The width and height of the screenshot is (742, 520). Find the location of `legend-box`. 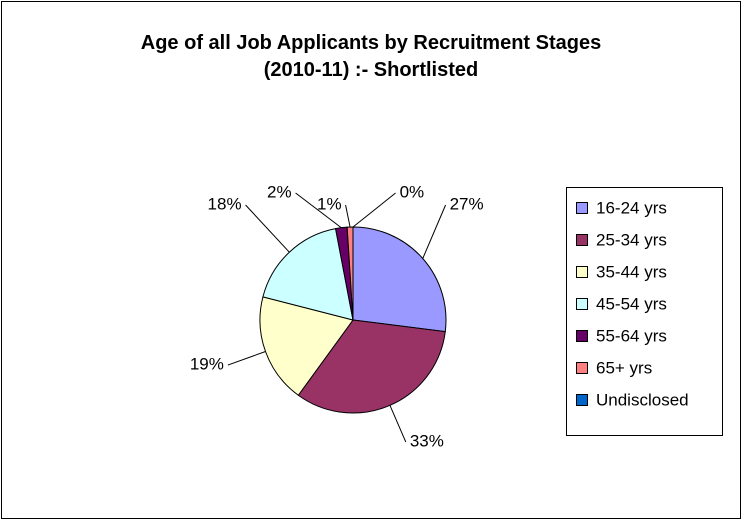

legend-box is located at coordinates (644, 311).